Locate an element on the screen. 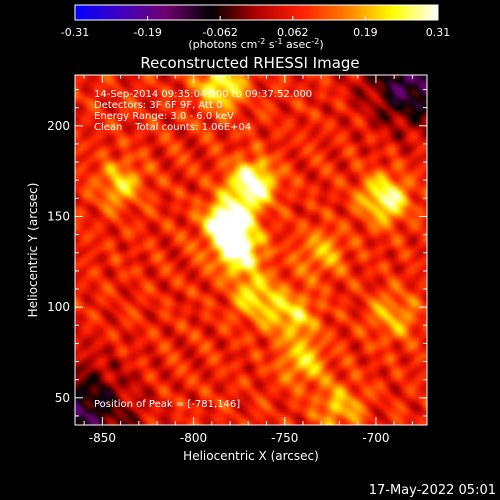 Image resolution: width=500 pixels, height=500 pixels. y-tick-label: 100 is located at coordinates (58, 307).